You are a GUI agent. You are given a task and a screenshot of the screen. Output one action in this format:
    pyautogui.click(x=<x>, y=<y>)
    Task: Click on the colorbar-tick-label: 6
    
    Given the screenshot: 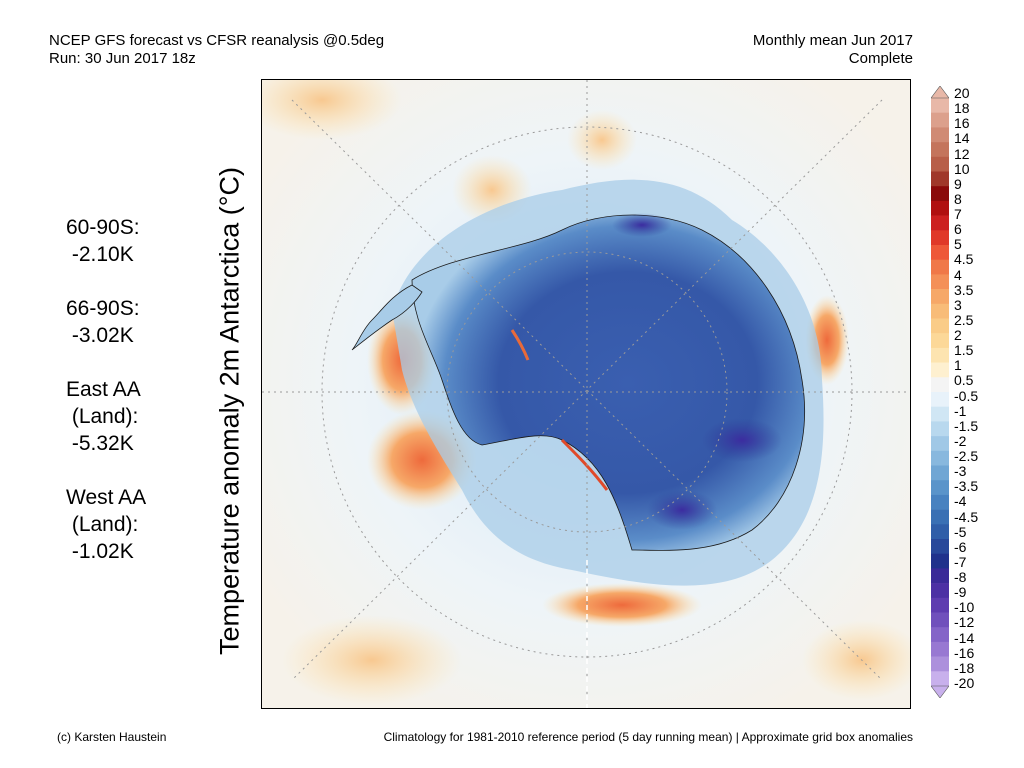 What is the action you would take?
    pyautogui.click(x=958, y=229)
    